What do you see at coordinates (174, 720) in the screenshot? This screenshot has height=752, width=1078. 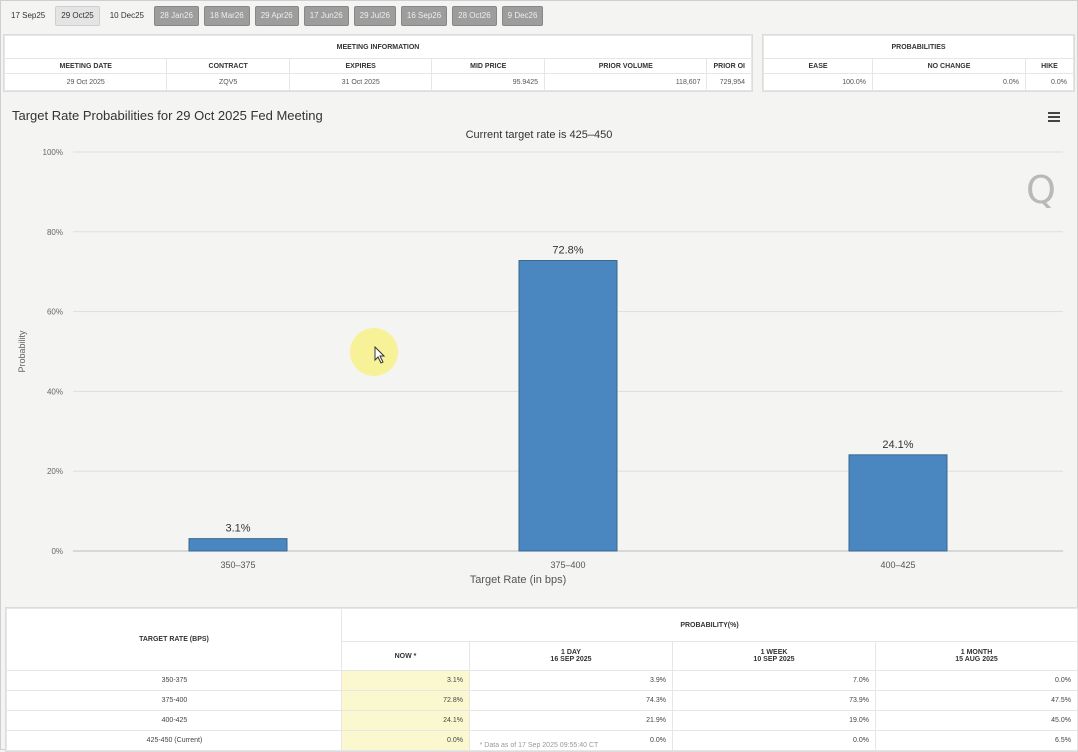 I see `target-rate-cell: 400-425` at bounding box center [174, 720].